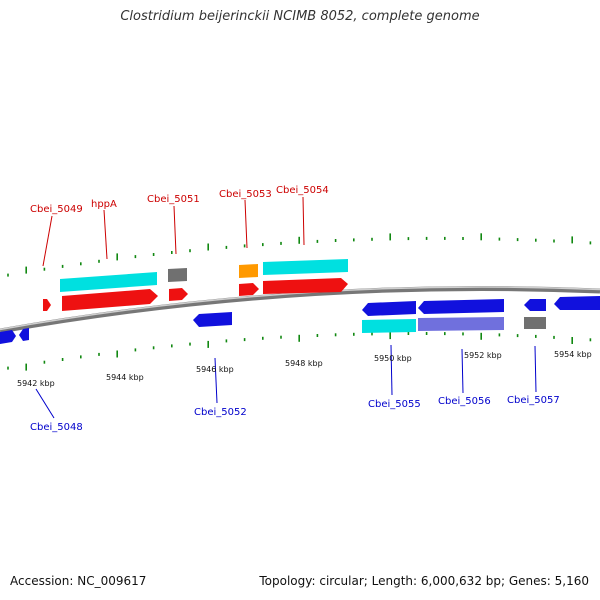  Describe the element at coordinates (8, 337) in the screenshot. I see `feature-left-edge-cds` at that location.